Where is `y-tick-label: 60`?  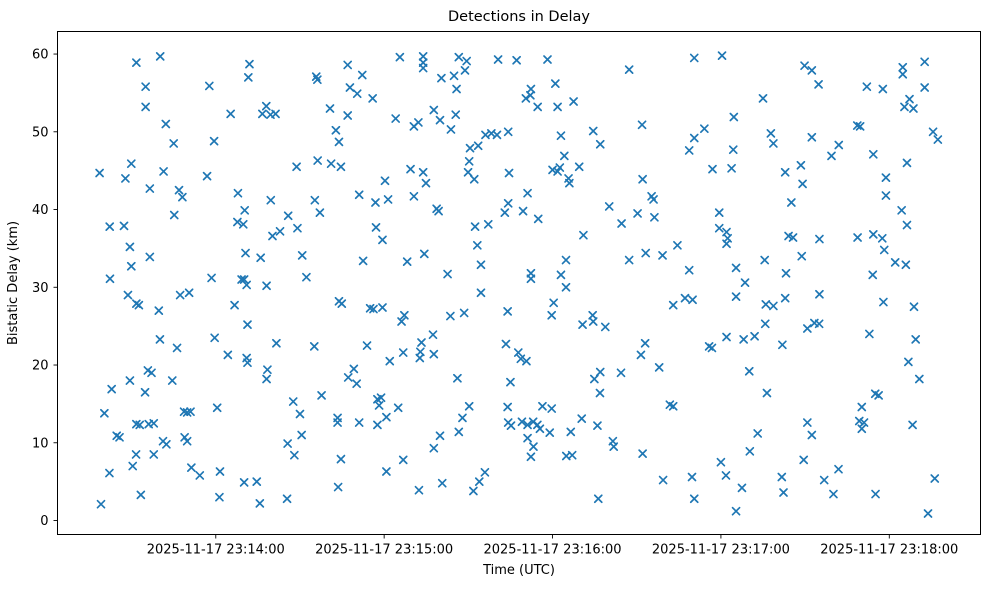 y-tick-label: 60 is located at coordinates (40, 55).